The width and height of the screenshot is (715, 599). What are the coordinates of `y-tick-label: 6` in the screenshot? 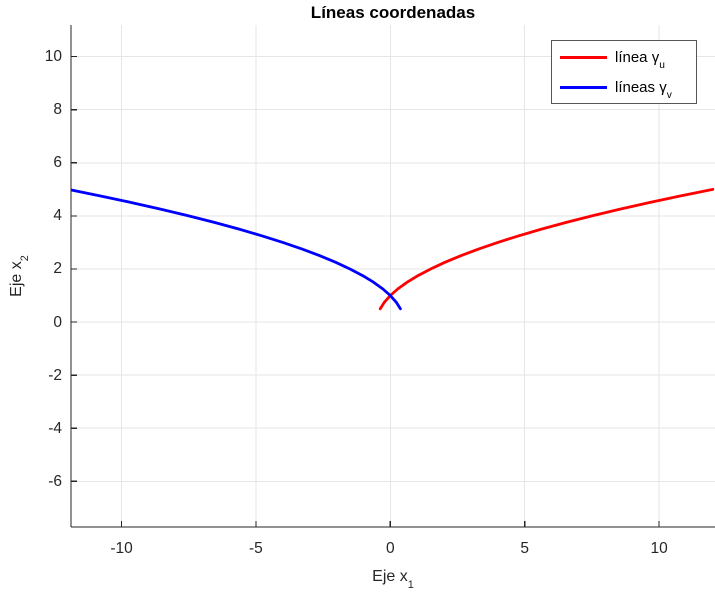 It's located at (57, 163).